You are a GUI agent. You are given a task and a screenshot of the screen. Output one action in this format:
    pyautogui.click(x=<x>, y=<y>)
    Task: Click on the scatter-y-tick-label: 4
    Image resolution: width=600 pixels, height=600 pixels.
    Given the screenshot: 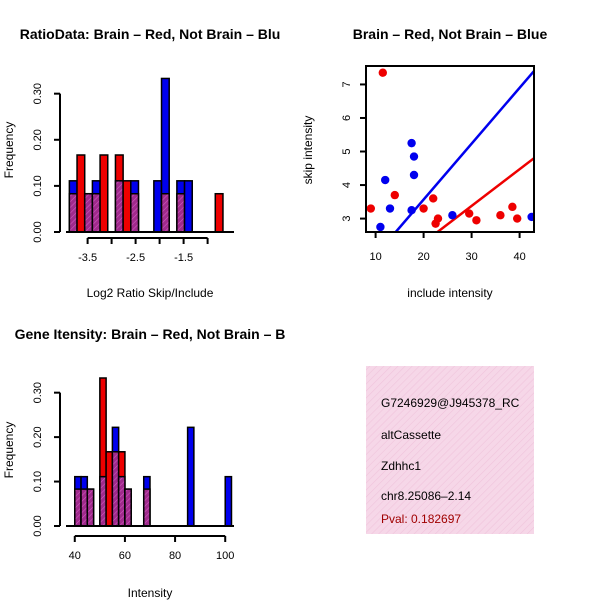 What is the action you would take?
    pyautogui.click(x=347, y=185)
    